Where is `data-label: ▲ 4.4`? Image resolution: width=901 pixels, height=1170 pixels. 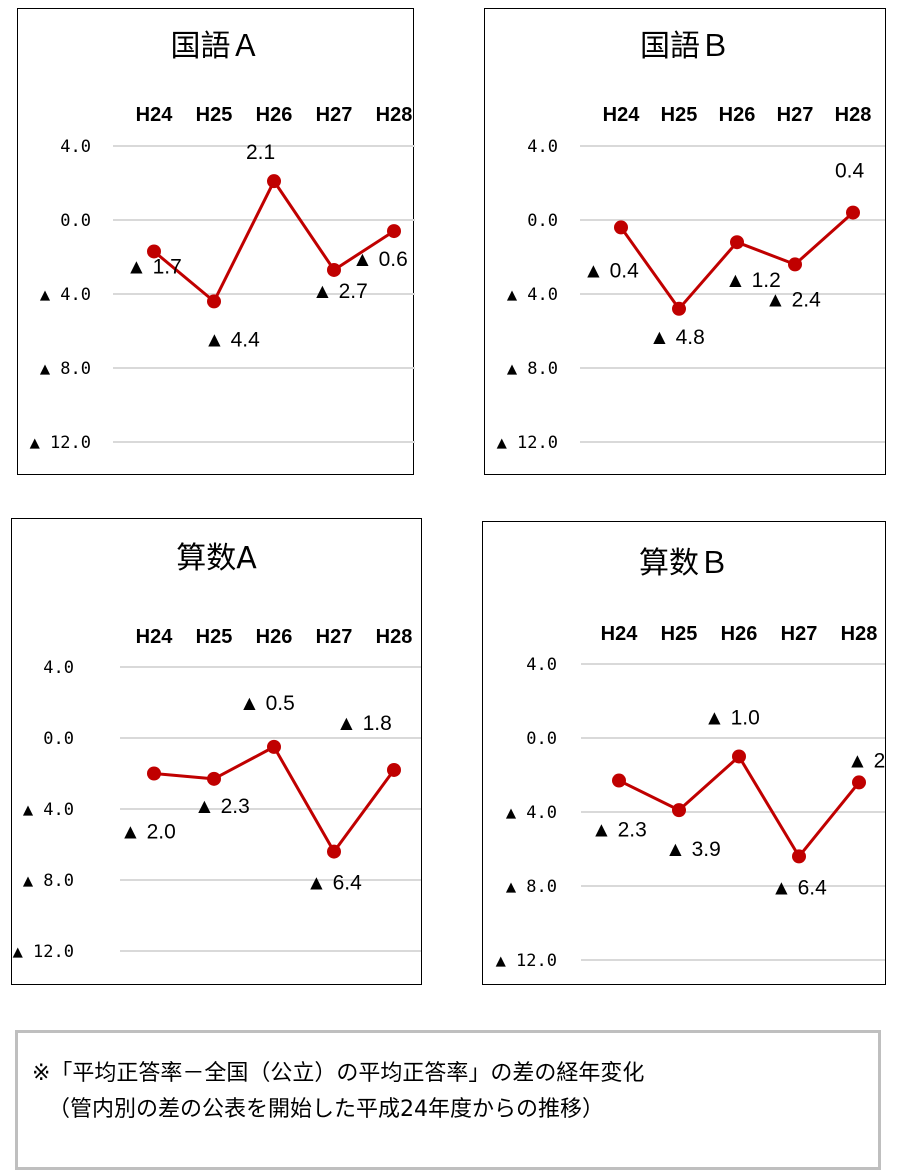
data-label: ▲ 4.4 is located at coordinates (232, 339).